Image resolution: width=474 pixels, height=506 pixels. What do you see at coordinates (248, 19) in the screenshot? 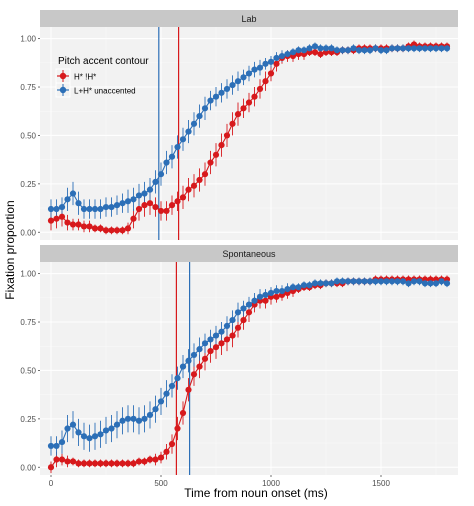
I see `strip-label-lab: Lab` at bounding box center [248, 19].